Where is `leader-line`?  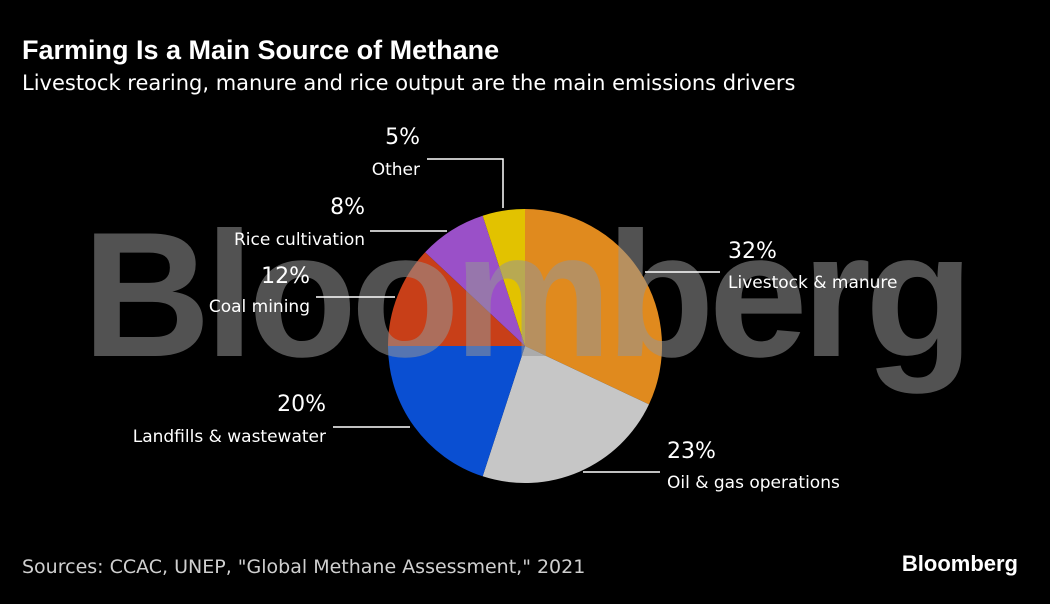 leader-line is located at coordinates (465, 183).